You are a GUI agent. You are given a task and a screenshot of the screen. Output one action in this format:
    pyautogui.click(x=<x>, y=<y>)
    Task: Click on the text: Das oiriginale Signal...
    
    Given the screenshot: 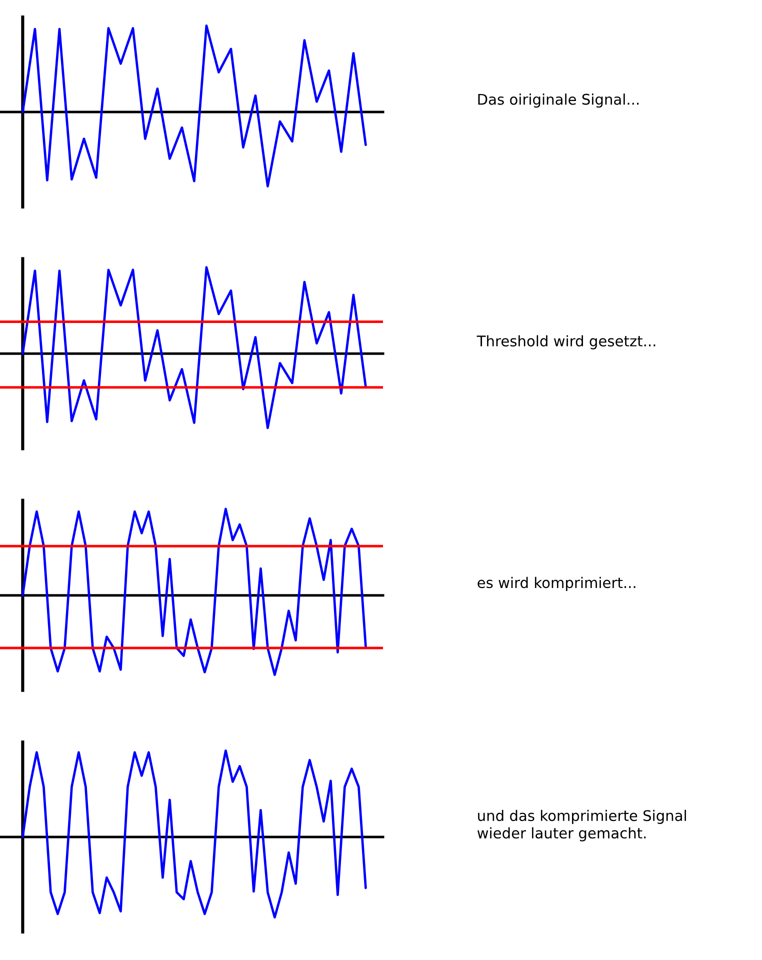 What is the action you would take?
    pyautogui.click(x=558, y=101)
    